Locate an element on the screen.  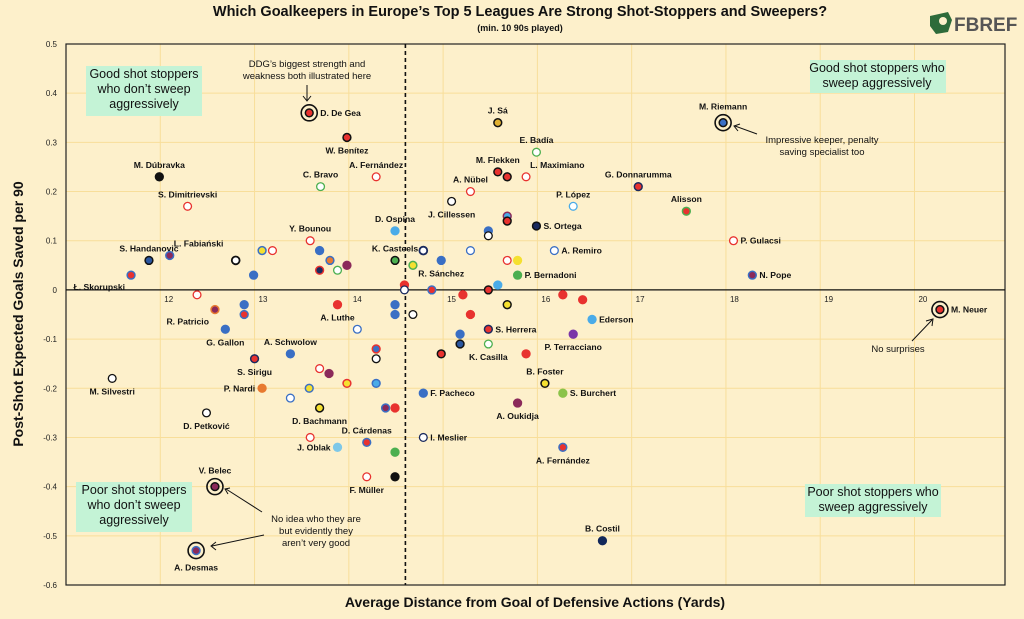
data-point: S. Burchert is located at coordinates (587, 393).